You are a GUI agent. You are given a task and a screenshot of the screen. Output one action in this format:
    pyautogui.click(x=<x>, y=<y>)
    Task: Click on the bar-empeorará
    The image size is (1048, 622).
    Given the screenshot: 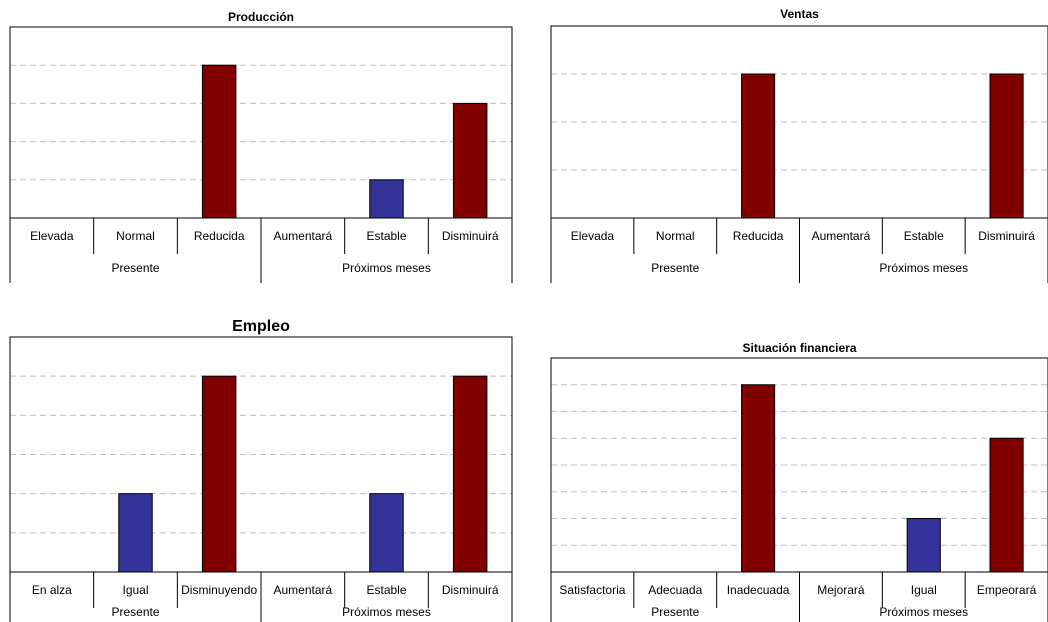 What is the action you would take?
    pyautogui.click(x=1006, y=505)
    